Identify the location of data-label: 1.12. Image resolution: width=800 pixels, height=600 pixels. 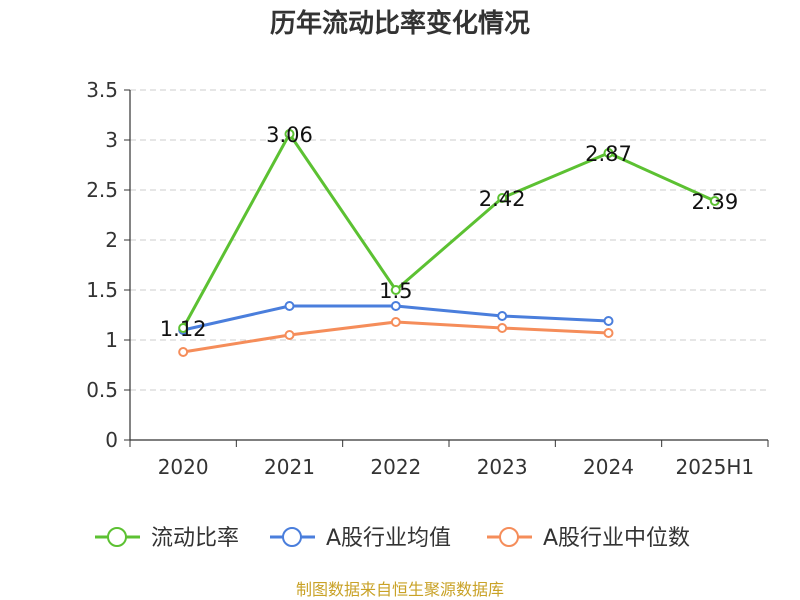
(183, 329).